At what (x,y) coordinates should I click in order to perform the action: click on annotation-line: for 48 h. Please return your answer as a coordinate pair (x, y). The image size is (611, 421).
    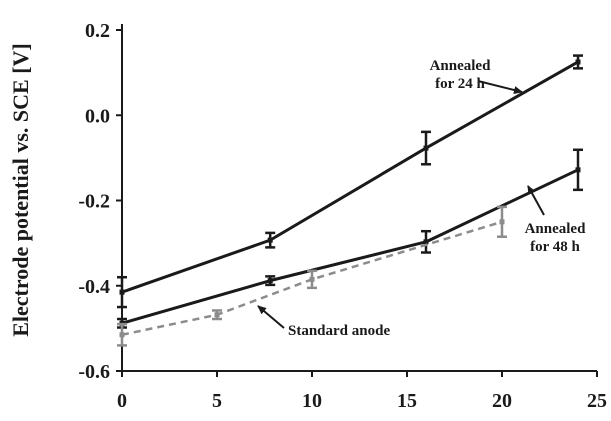
    Looking at the image, I should click on (555, 247).